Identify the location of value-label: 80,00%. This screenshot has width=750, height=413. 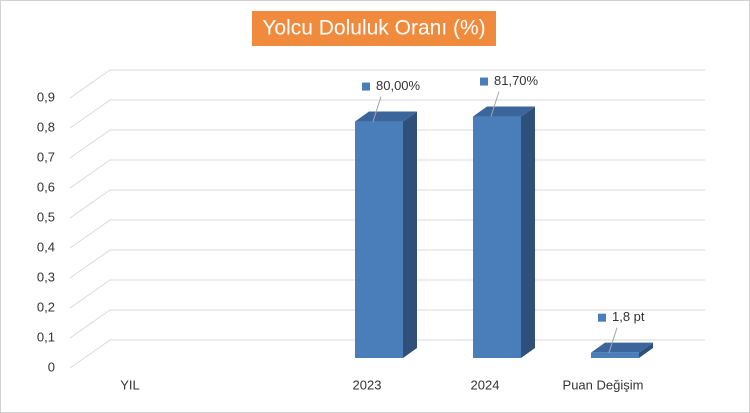
(398, 85).